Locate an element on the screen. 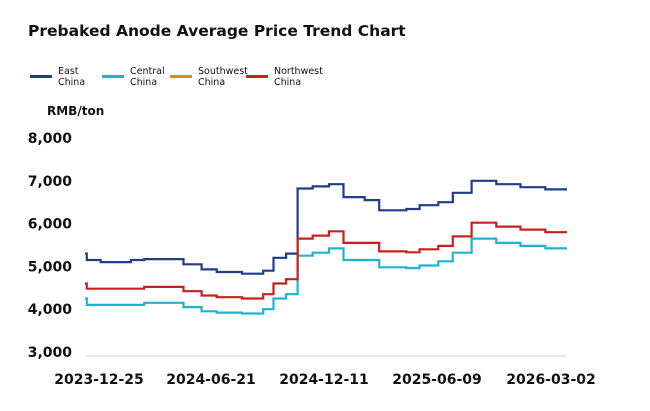 The image size is (650, 411). series-line-northwest-china is located at coordinates (326, 260).